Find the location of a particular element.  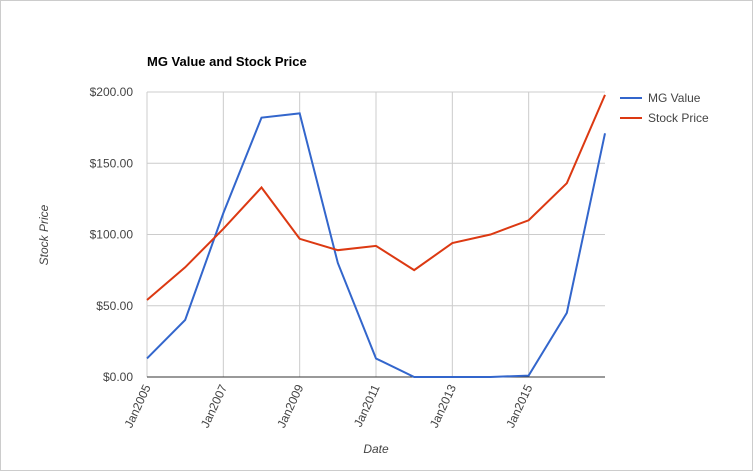

y-tick-label: $0.00 is located at coordinates (118, 377).